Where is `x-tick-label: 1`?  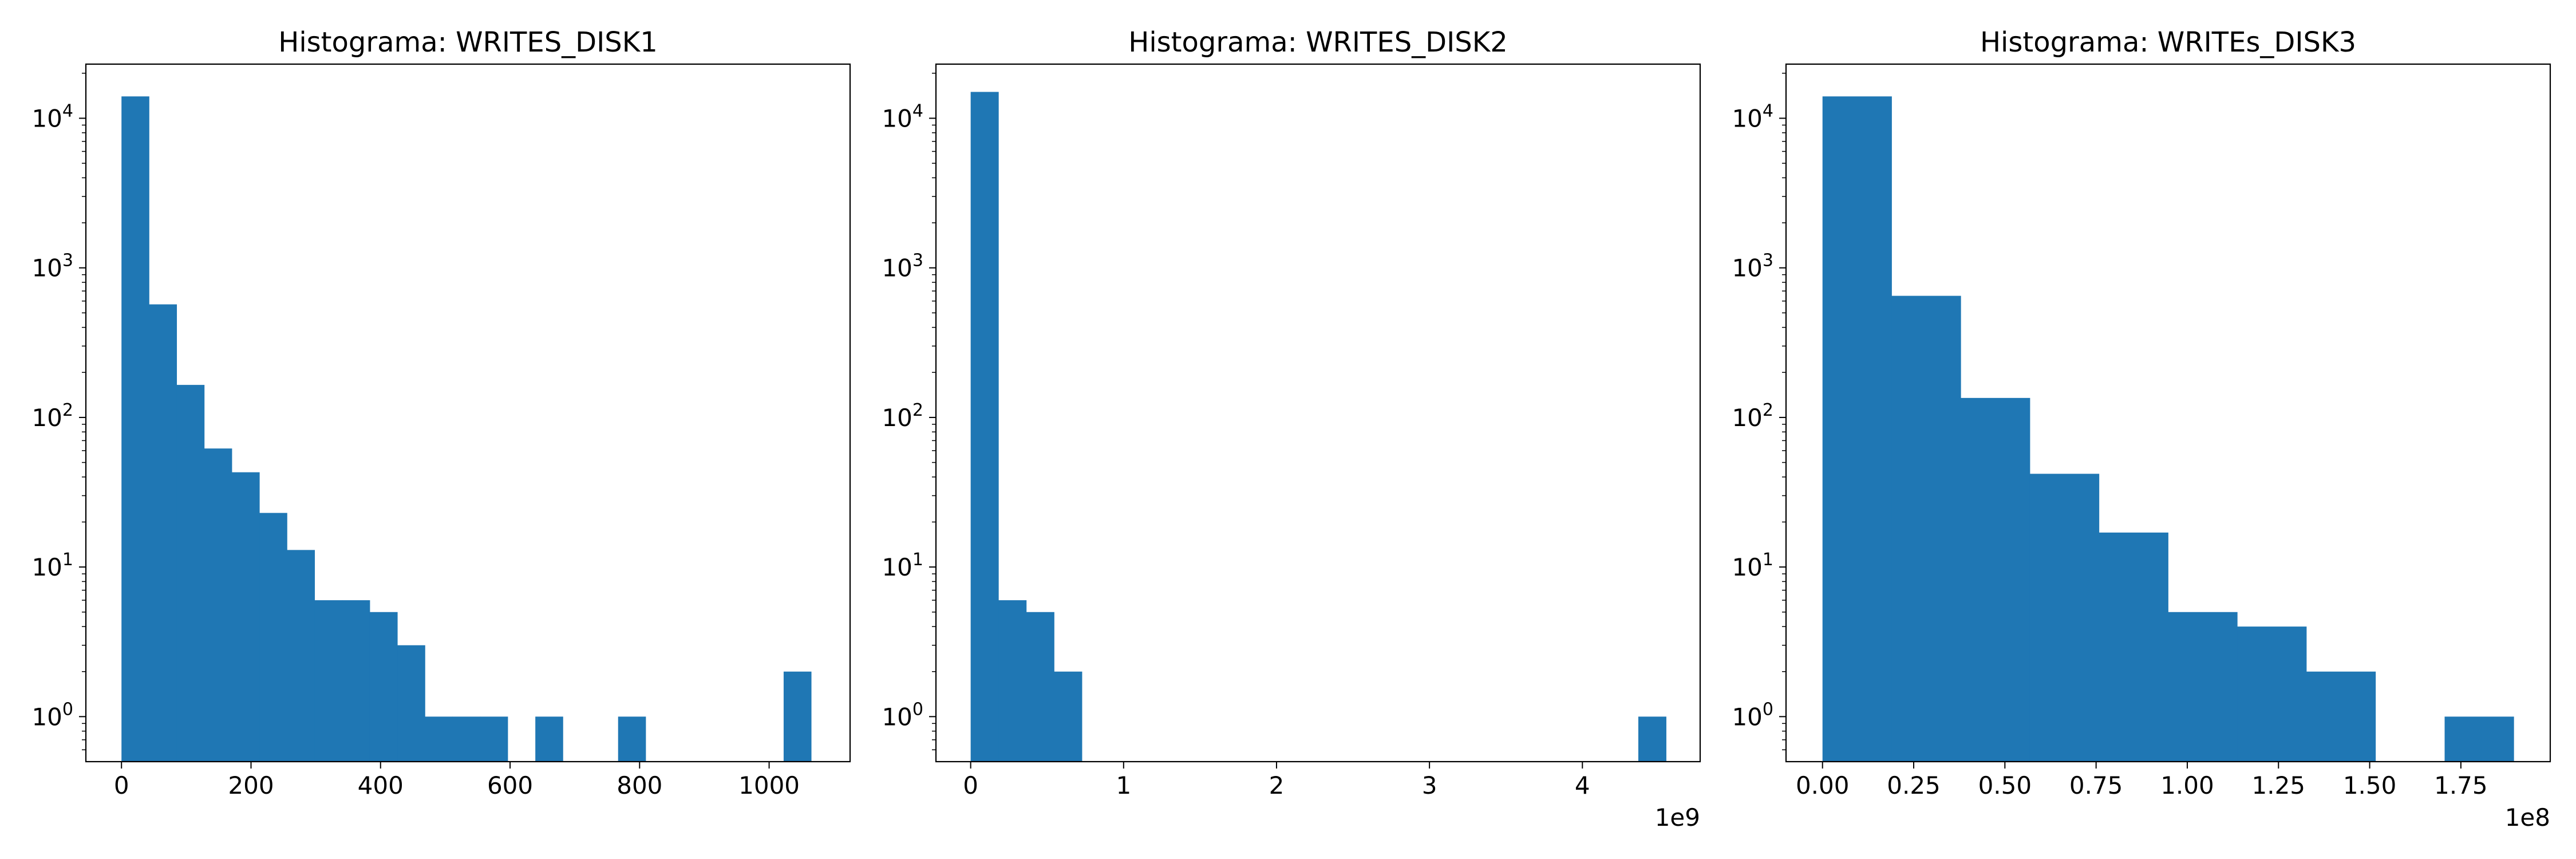
x-tick-label: 1 is located at coordinates (1123, 785).